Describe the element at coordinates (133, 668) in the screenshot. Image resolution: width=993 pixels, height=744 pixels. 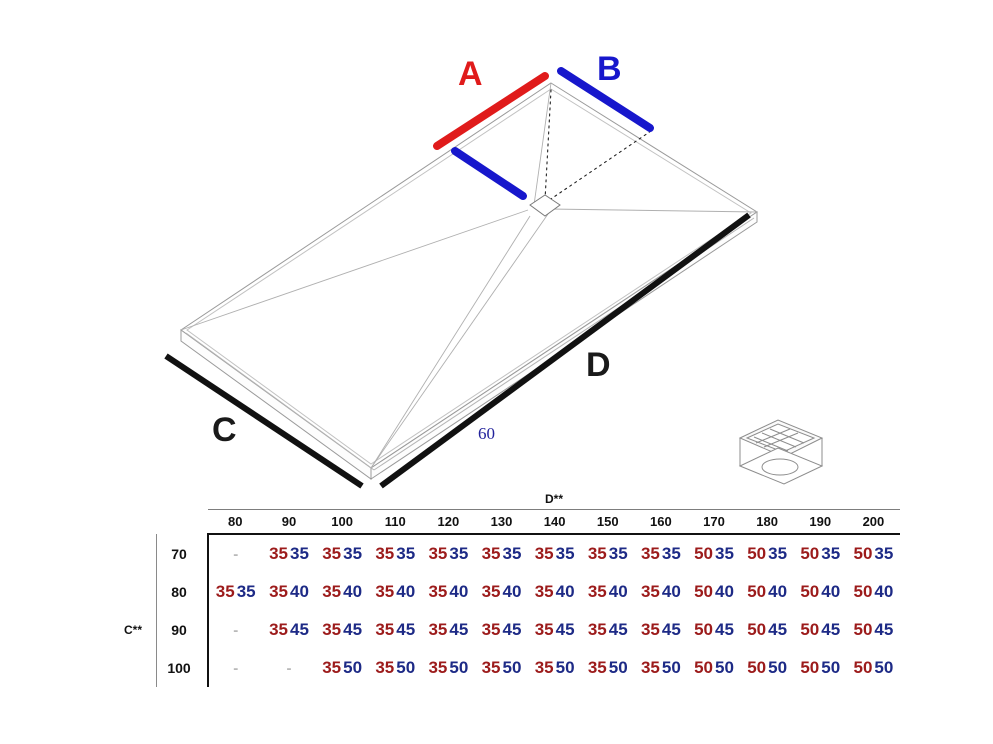
I see `row-axis-label-cell` at that location.